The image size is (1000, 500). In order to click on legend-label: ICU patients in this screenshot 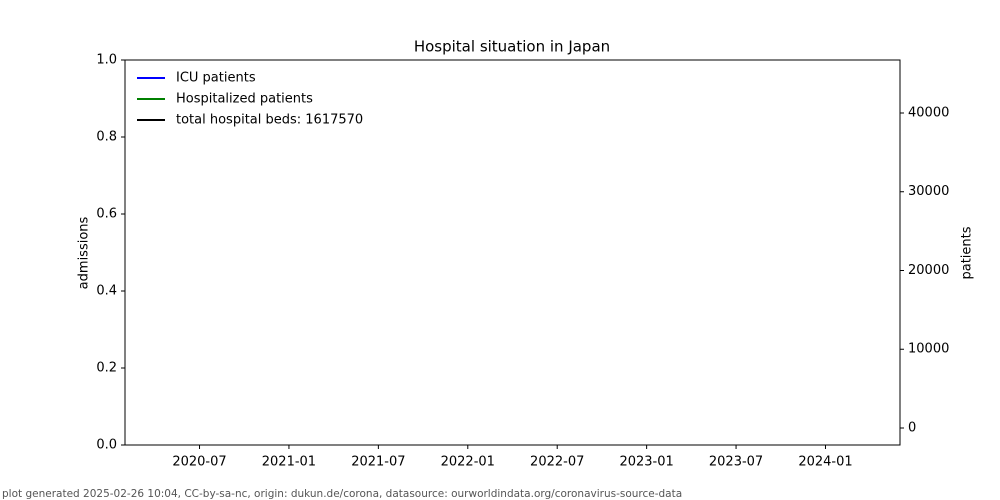, I will do `click(216, 78)`.